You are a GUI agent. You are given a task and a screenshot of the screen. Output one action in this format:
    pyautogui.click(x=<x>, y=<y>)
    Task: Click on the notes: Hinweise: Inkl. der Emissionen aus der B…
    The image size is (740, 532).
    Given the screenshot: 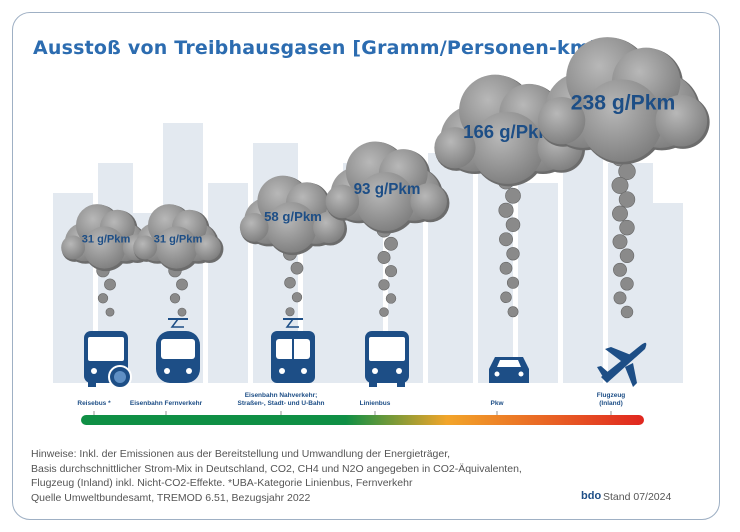 What is the action you would take?
    pyautogui.click(x=276, y=476)
    